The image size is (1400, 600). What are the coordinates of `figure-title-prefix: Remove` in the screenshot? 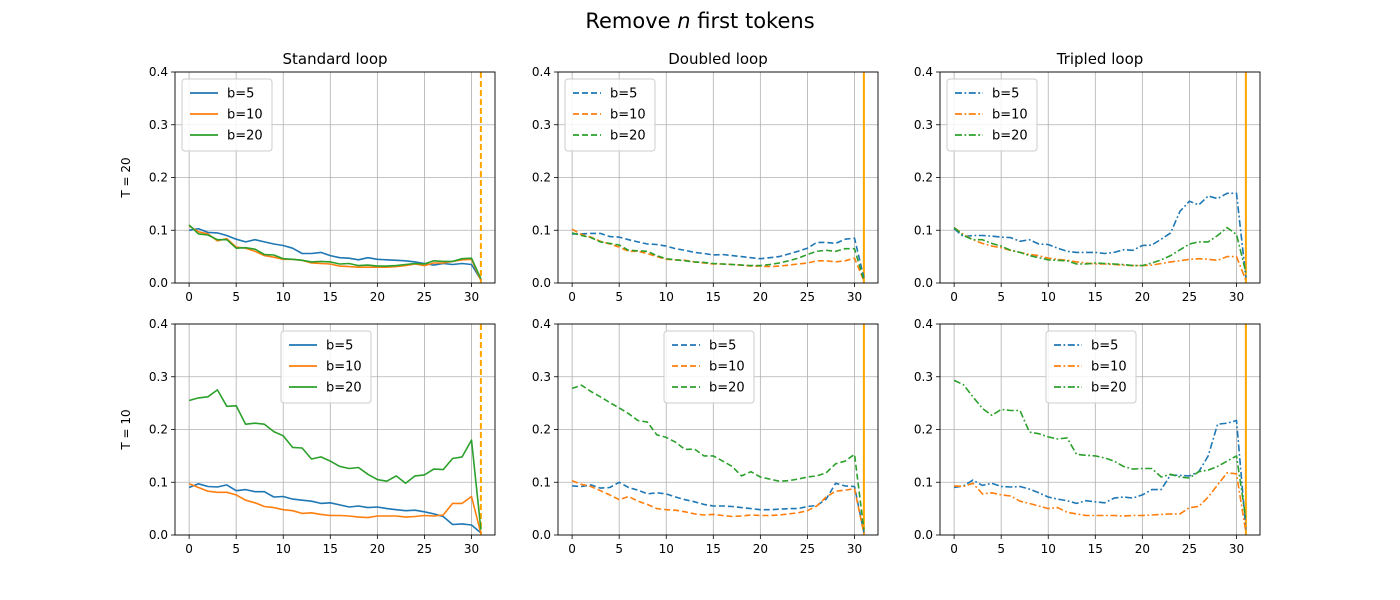 It's located at (631, 21).